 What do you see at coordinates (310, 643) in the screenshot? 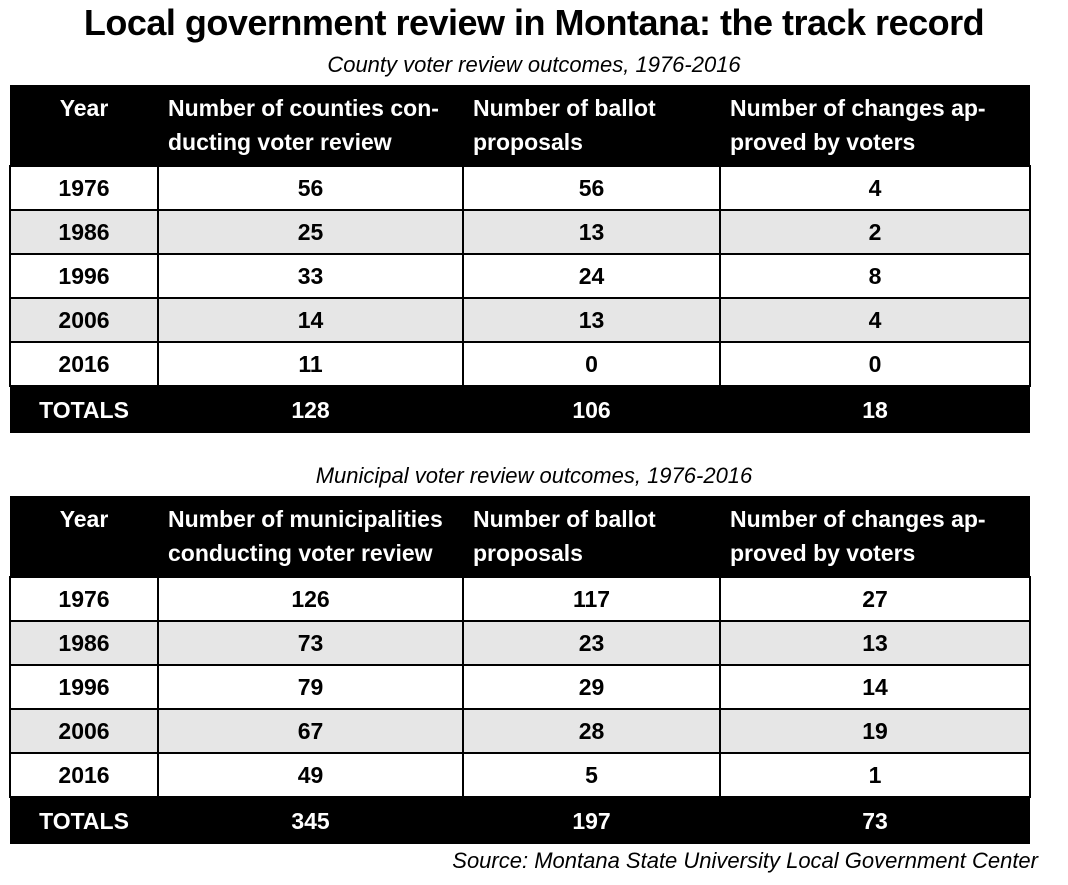
I see `table-cell: 73` at bounding box center [310, 643].